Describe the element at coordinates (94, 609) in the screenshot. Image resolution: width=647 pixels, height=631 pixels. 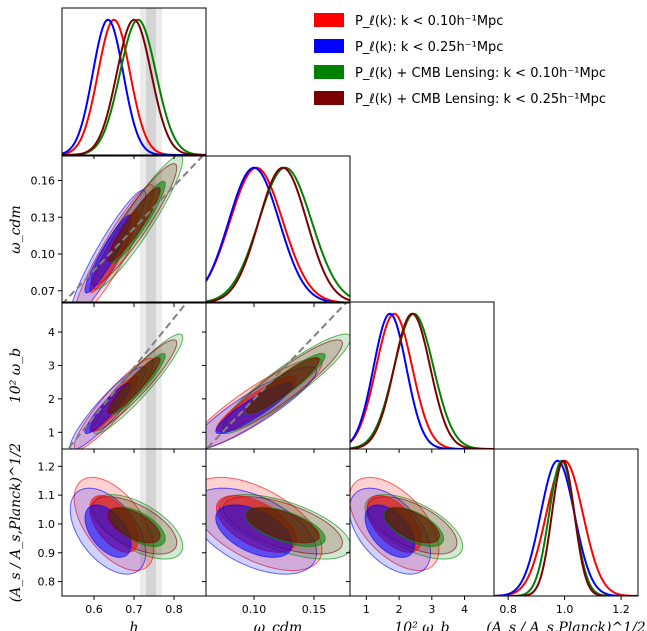
I see `xtick-label-h-0: 0.6` at that location.